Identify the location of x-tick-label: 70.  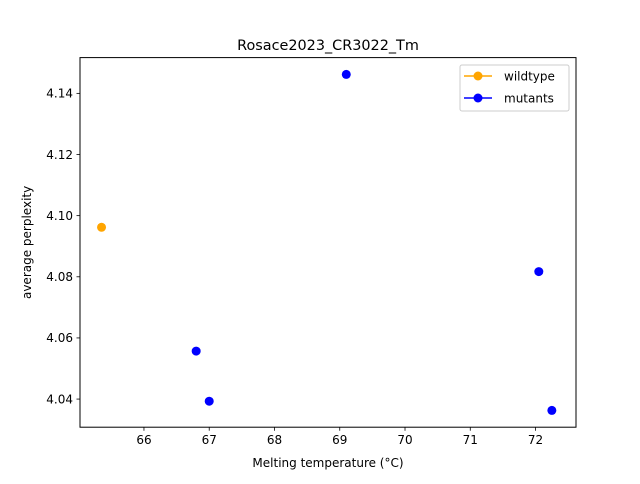
(404, 440).